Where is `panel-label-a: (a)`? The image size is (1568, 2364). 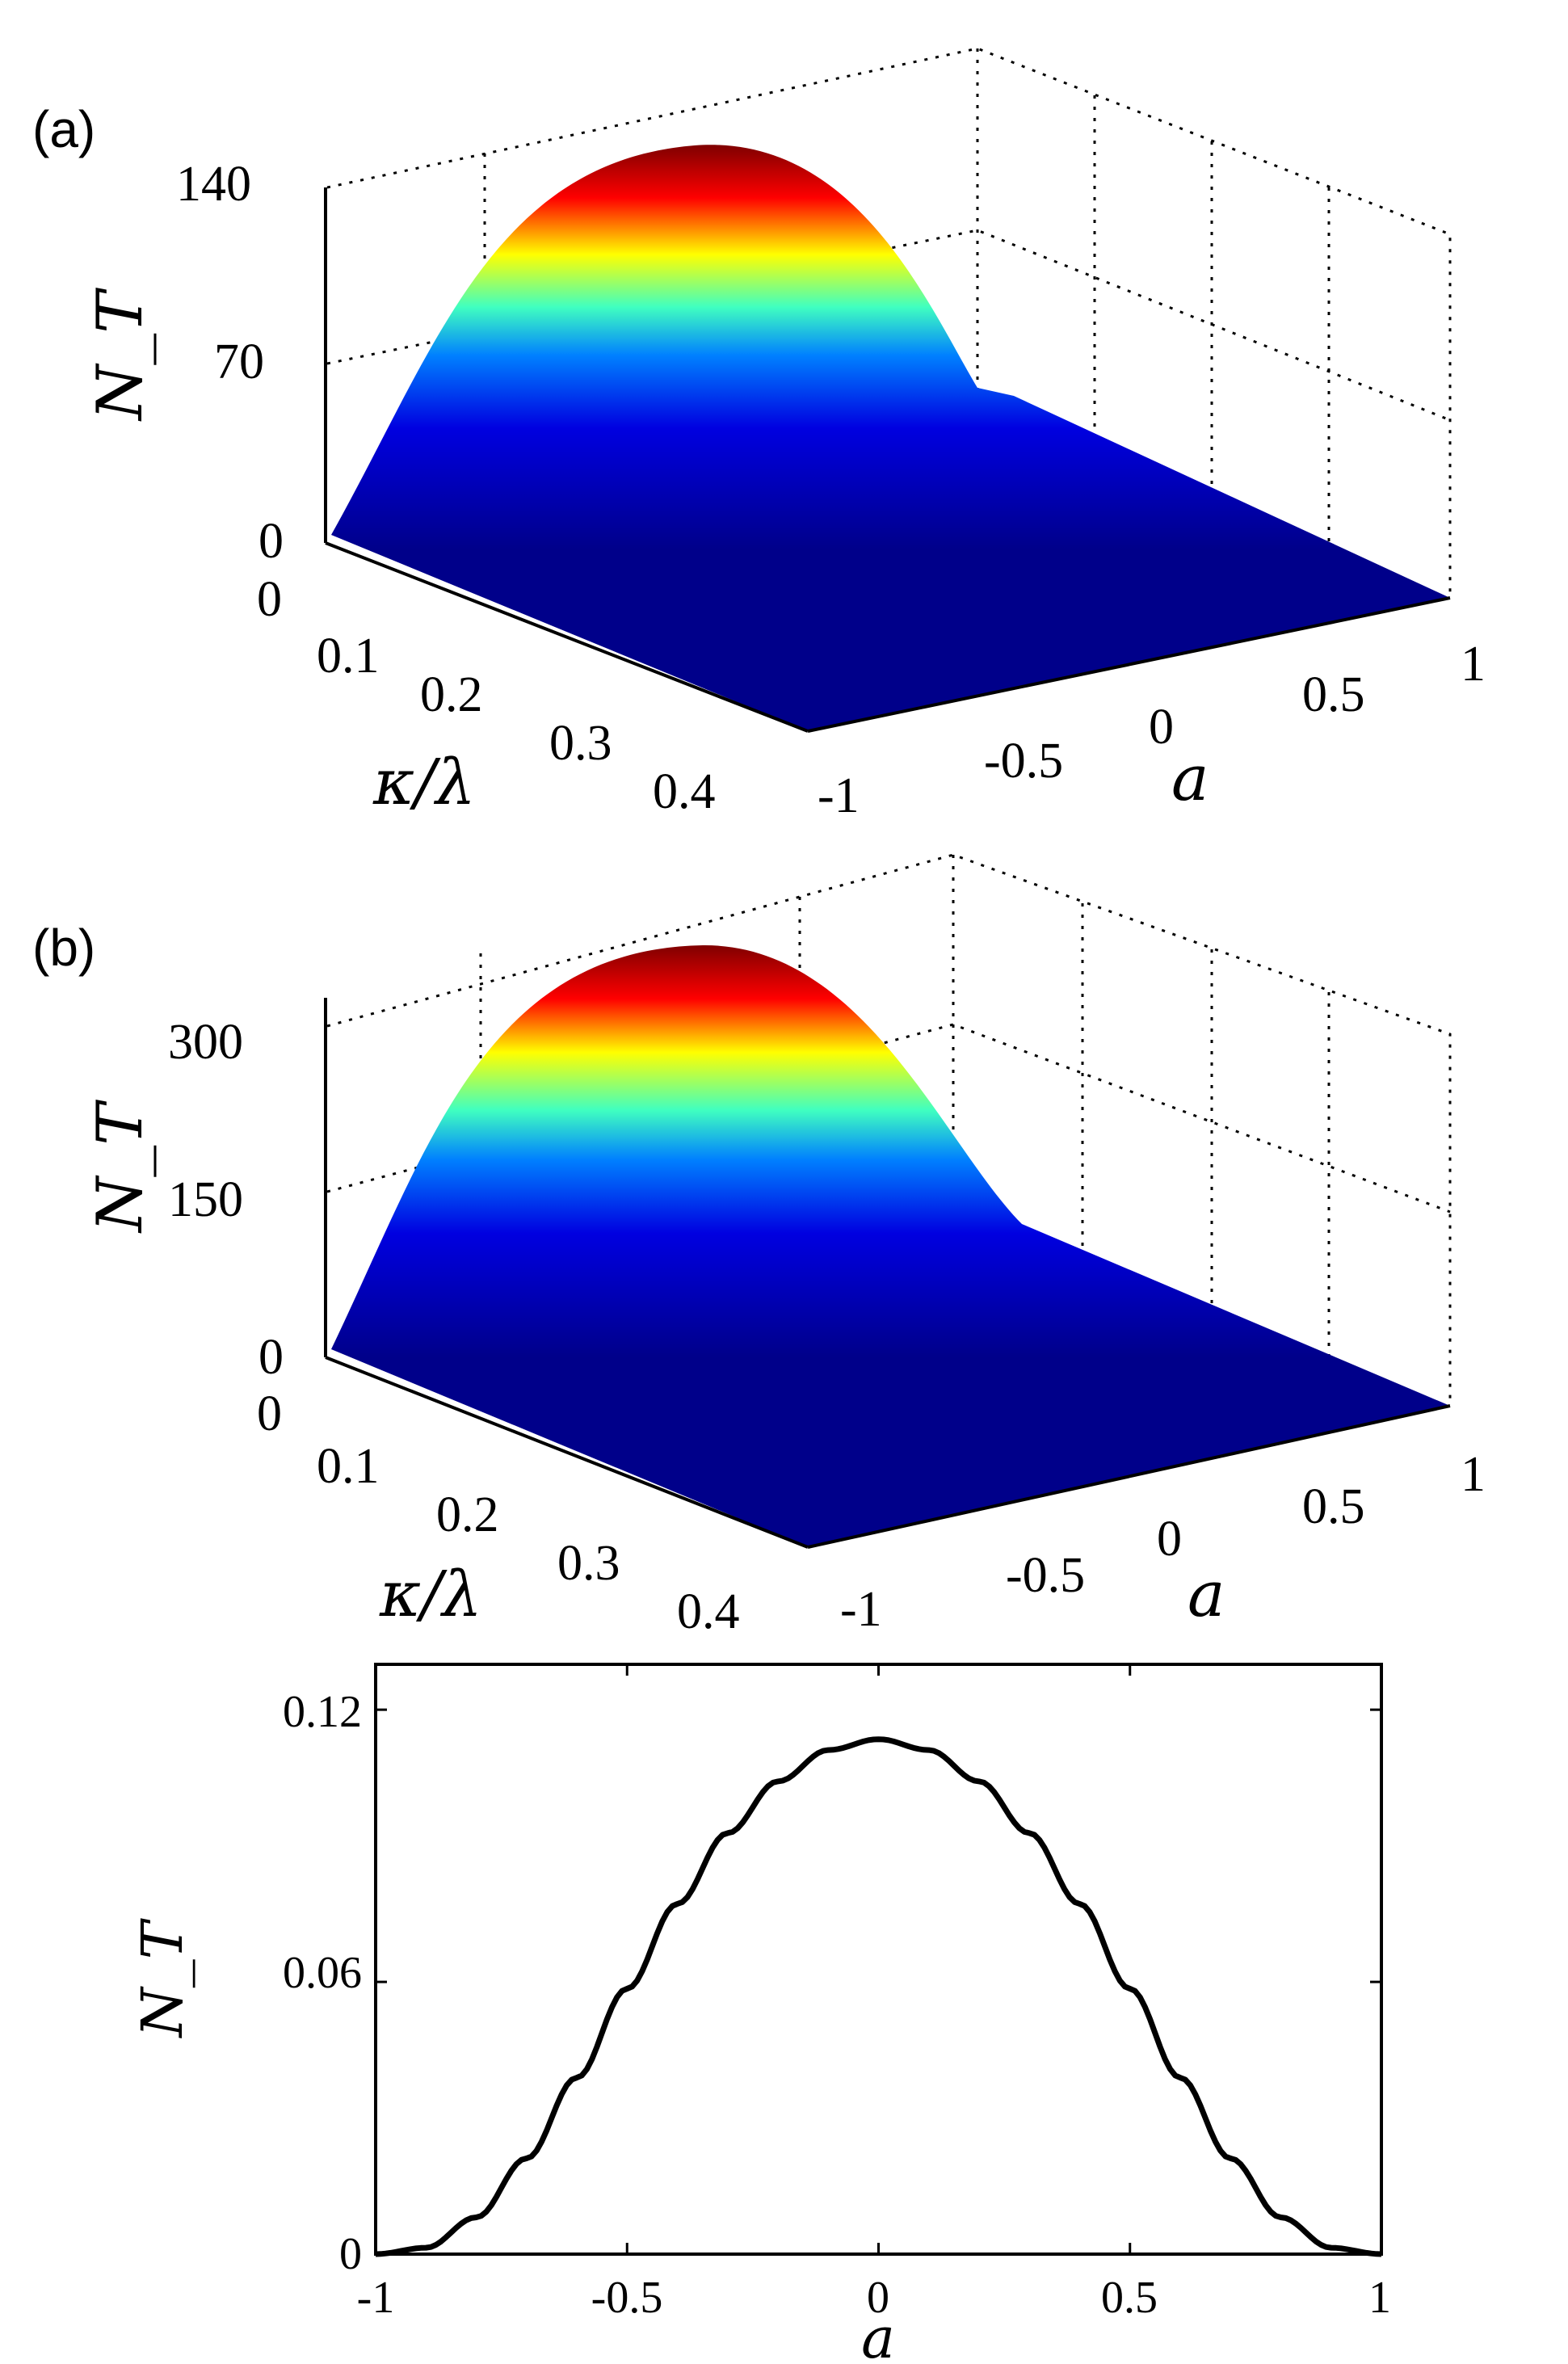 panel-label-a: (a) is located at coordinates (63, 129).